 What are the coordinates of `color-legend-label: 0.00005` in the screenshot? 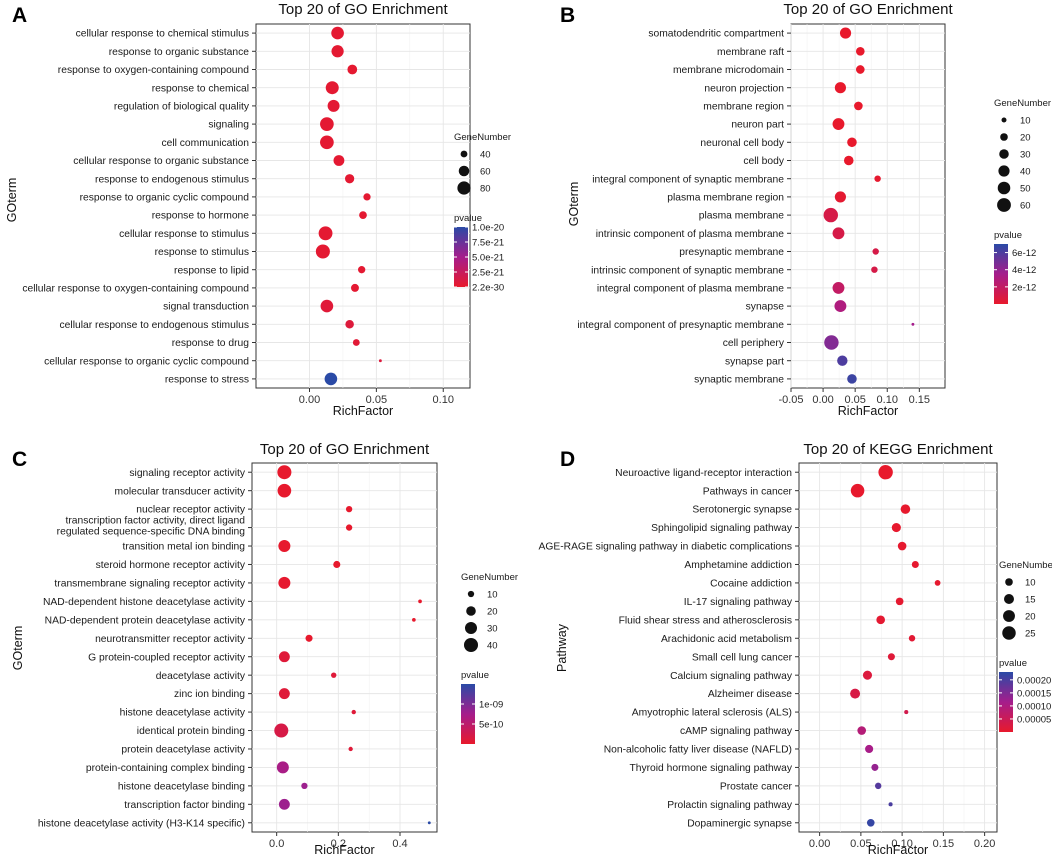 It's located at (1034, 719).